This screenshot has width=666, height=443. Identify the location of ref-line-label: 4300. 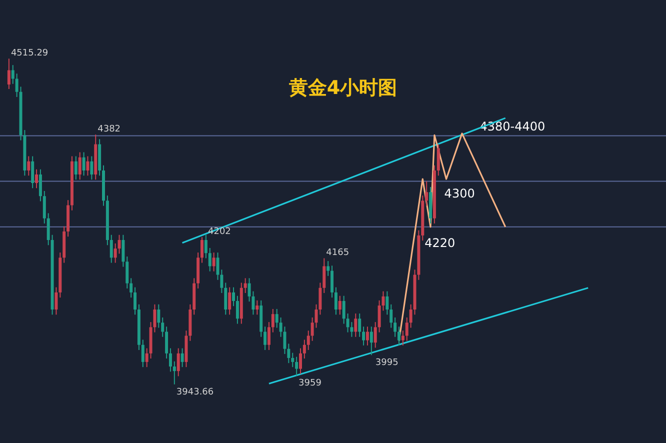
(459, 193).